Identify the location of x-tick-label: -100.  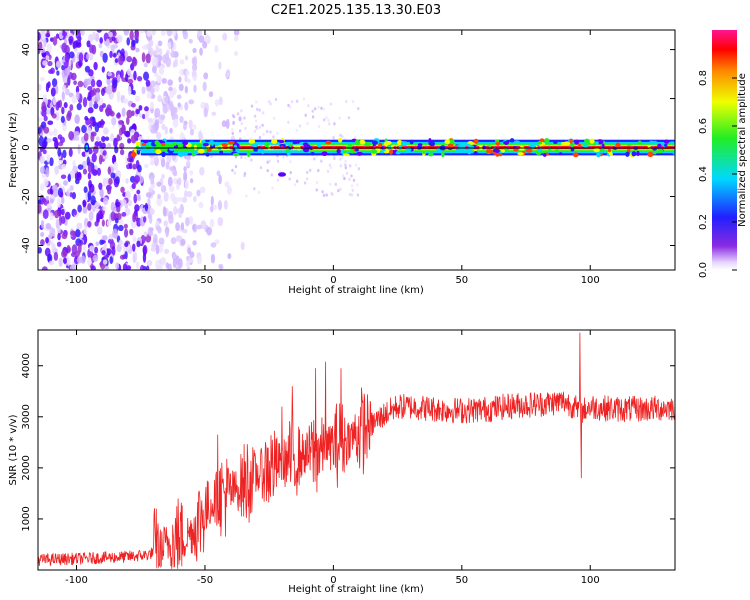
(76, 280).